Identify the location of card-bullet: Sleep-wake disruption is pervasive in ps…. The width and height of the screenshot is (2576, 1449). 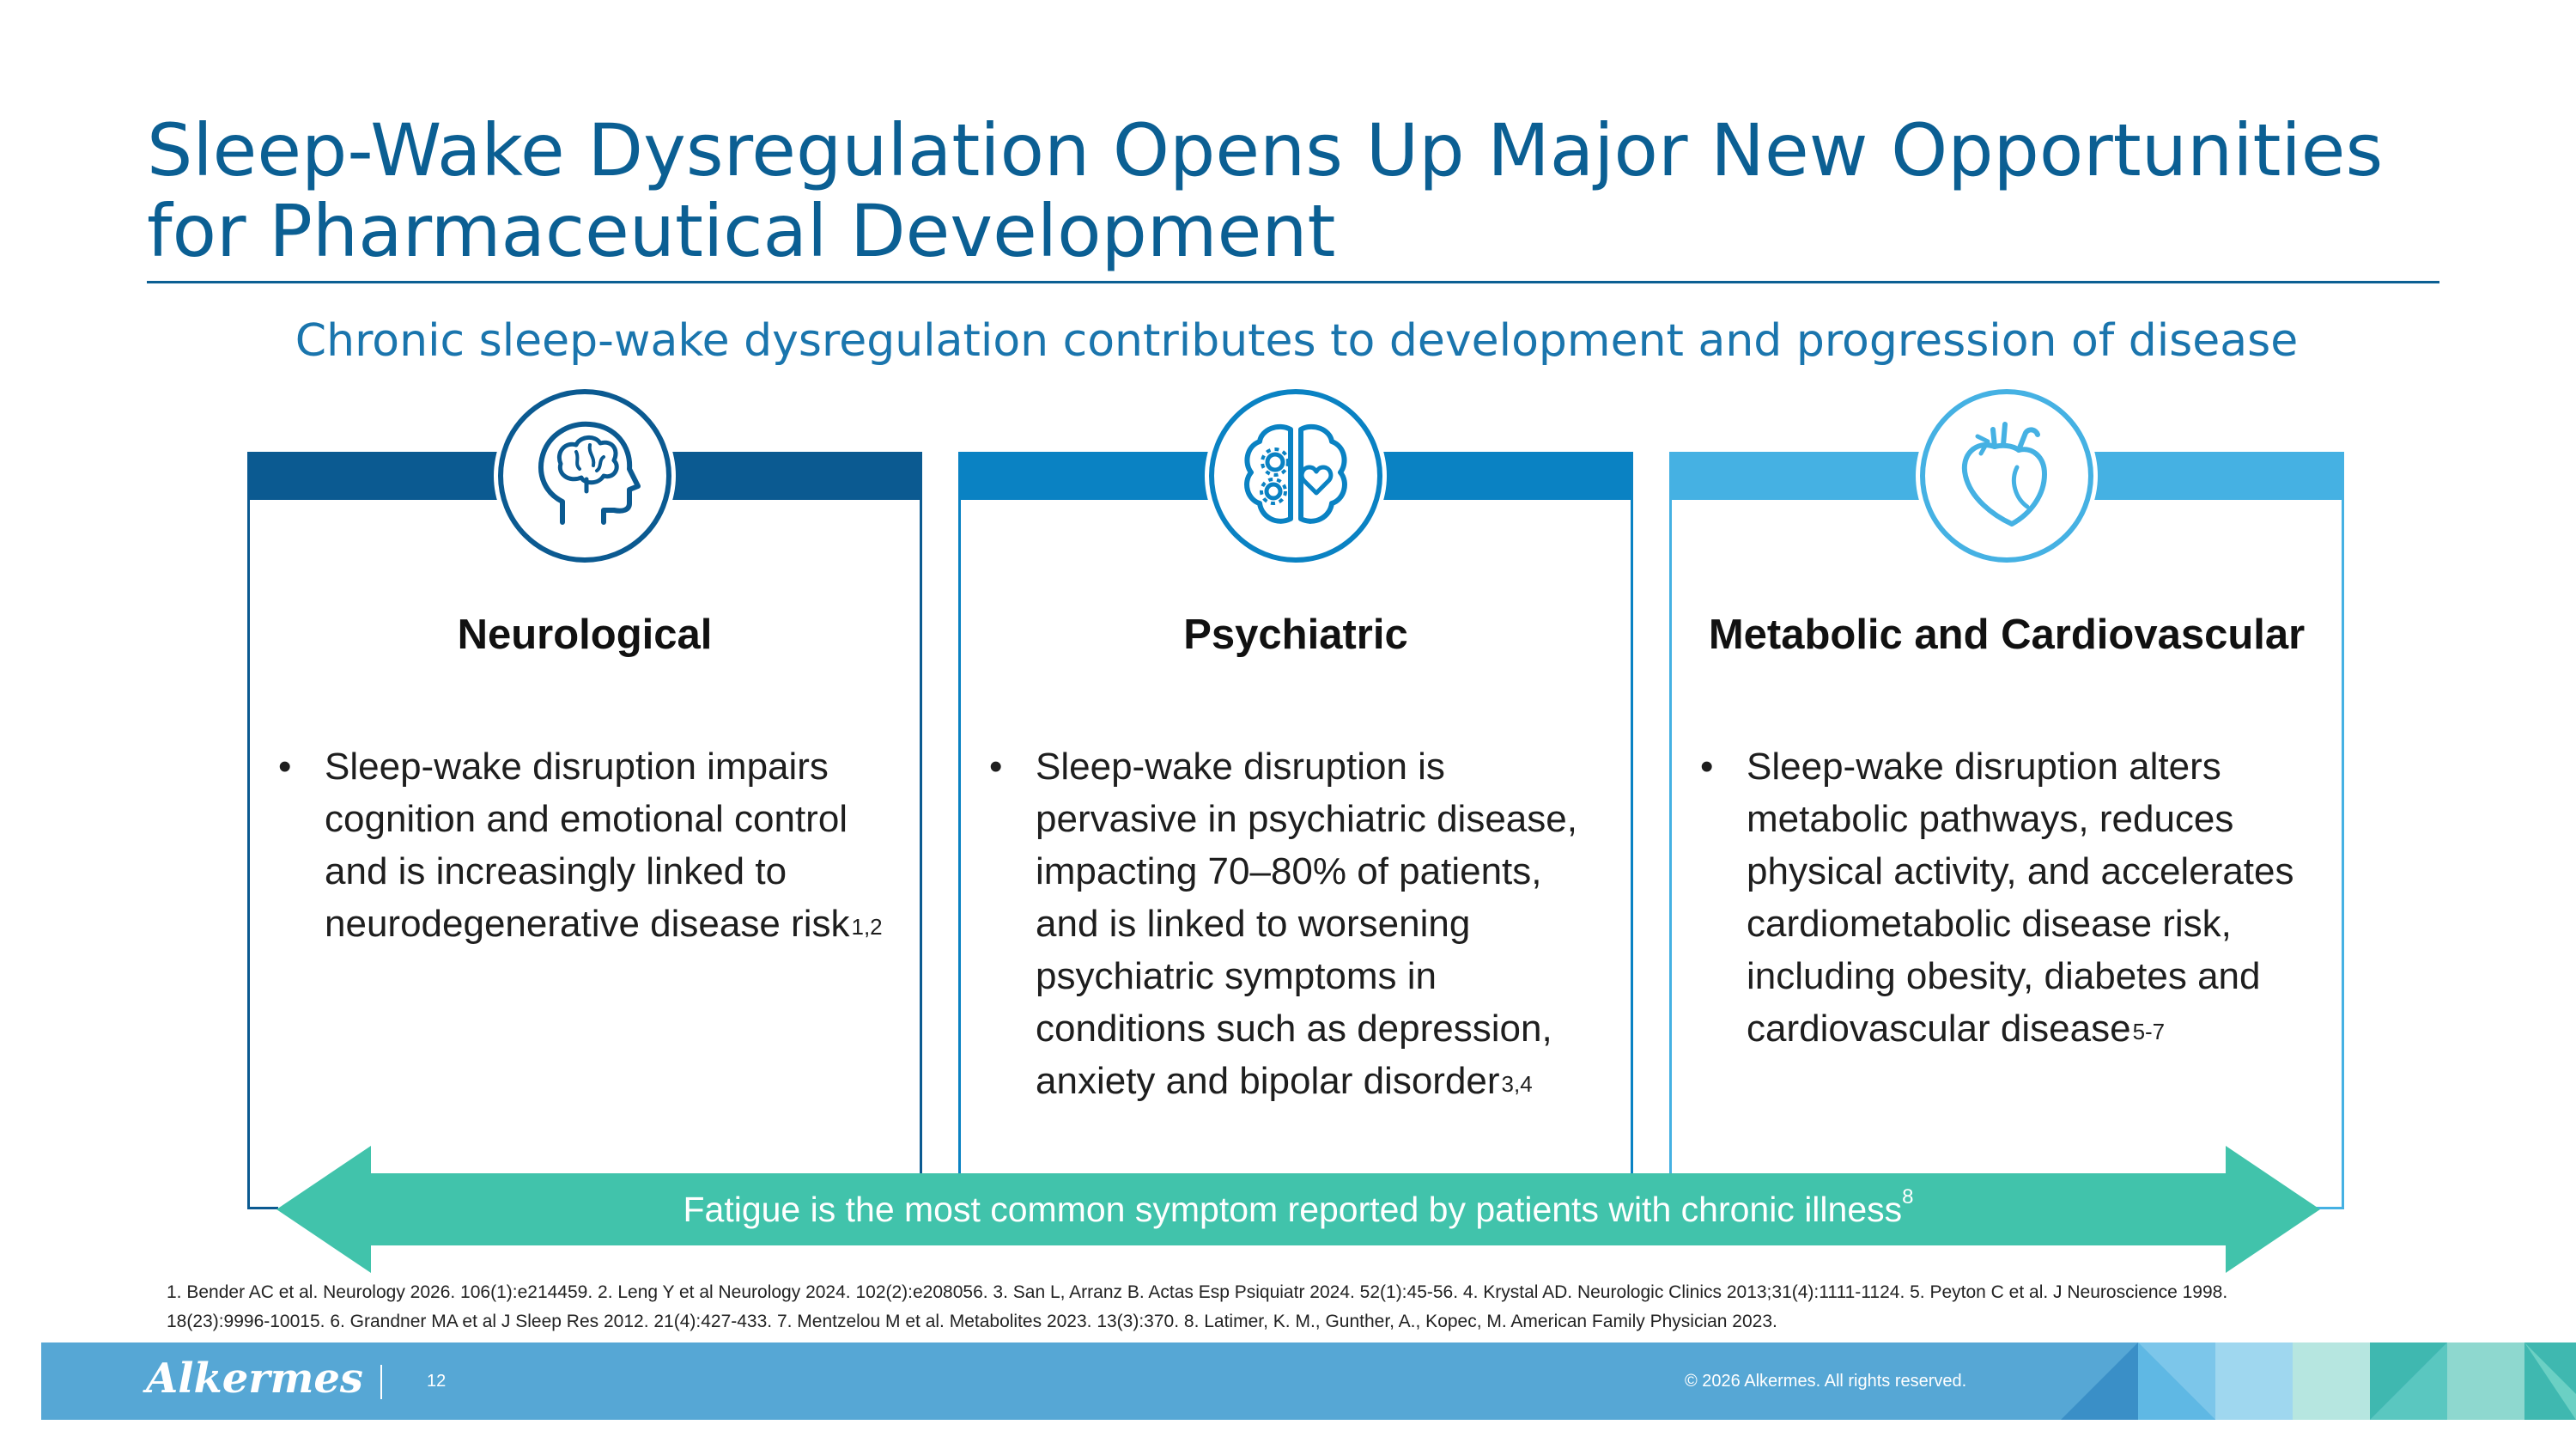
(1298, 924).